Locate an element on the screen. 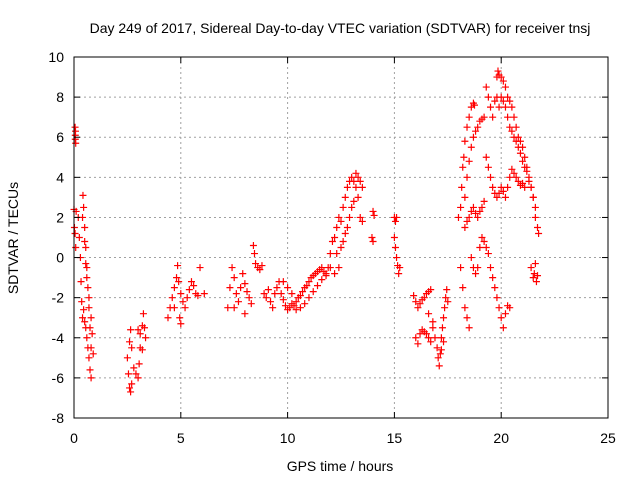 The width and height of the screenshot is (640, 480). x-tick-labels: 0 5 10 15 20 25 is located at coordinates (343, 438).